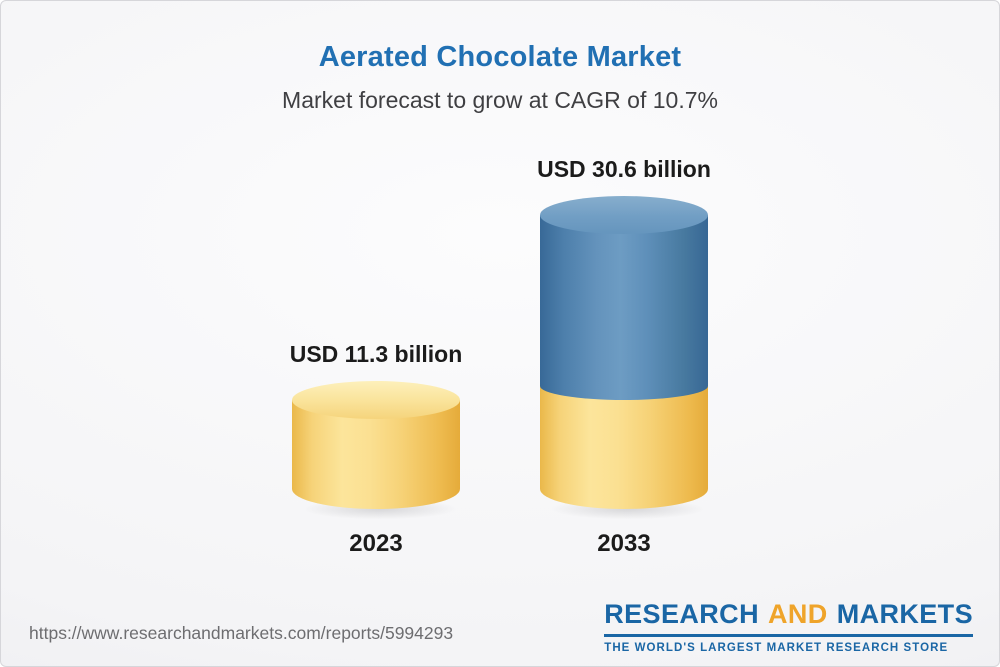 The width and height of the screenshot is (1000, 667). I want to click on cylinder-2033-gold-segment, so click(624, 447).